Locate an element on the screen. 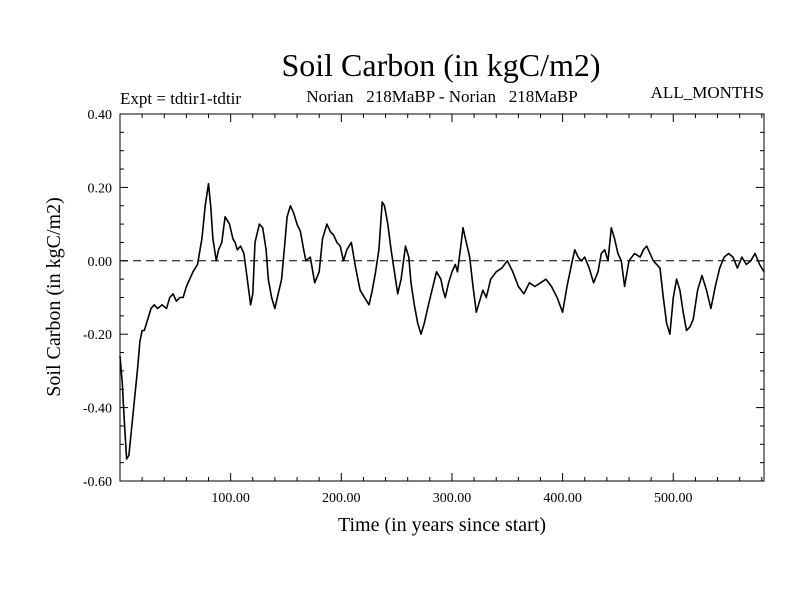 The height and width of the screenshot is (600, 800). x-axis-label: Time (in years since start) is located at coordinates (442, 525).